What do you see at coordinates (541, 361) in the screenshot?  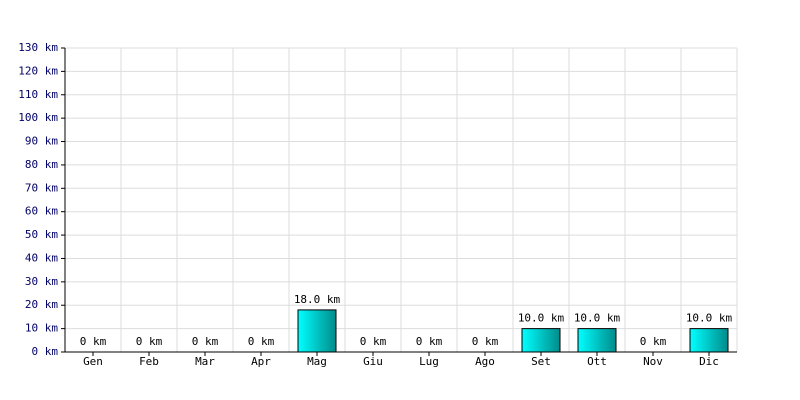 I see `x-tick-label: Set` at bounding box center [541, 361].